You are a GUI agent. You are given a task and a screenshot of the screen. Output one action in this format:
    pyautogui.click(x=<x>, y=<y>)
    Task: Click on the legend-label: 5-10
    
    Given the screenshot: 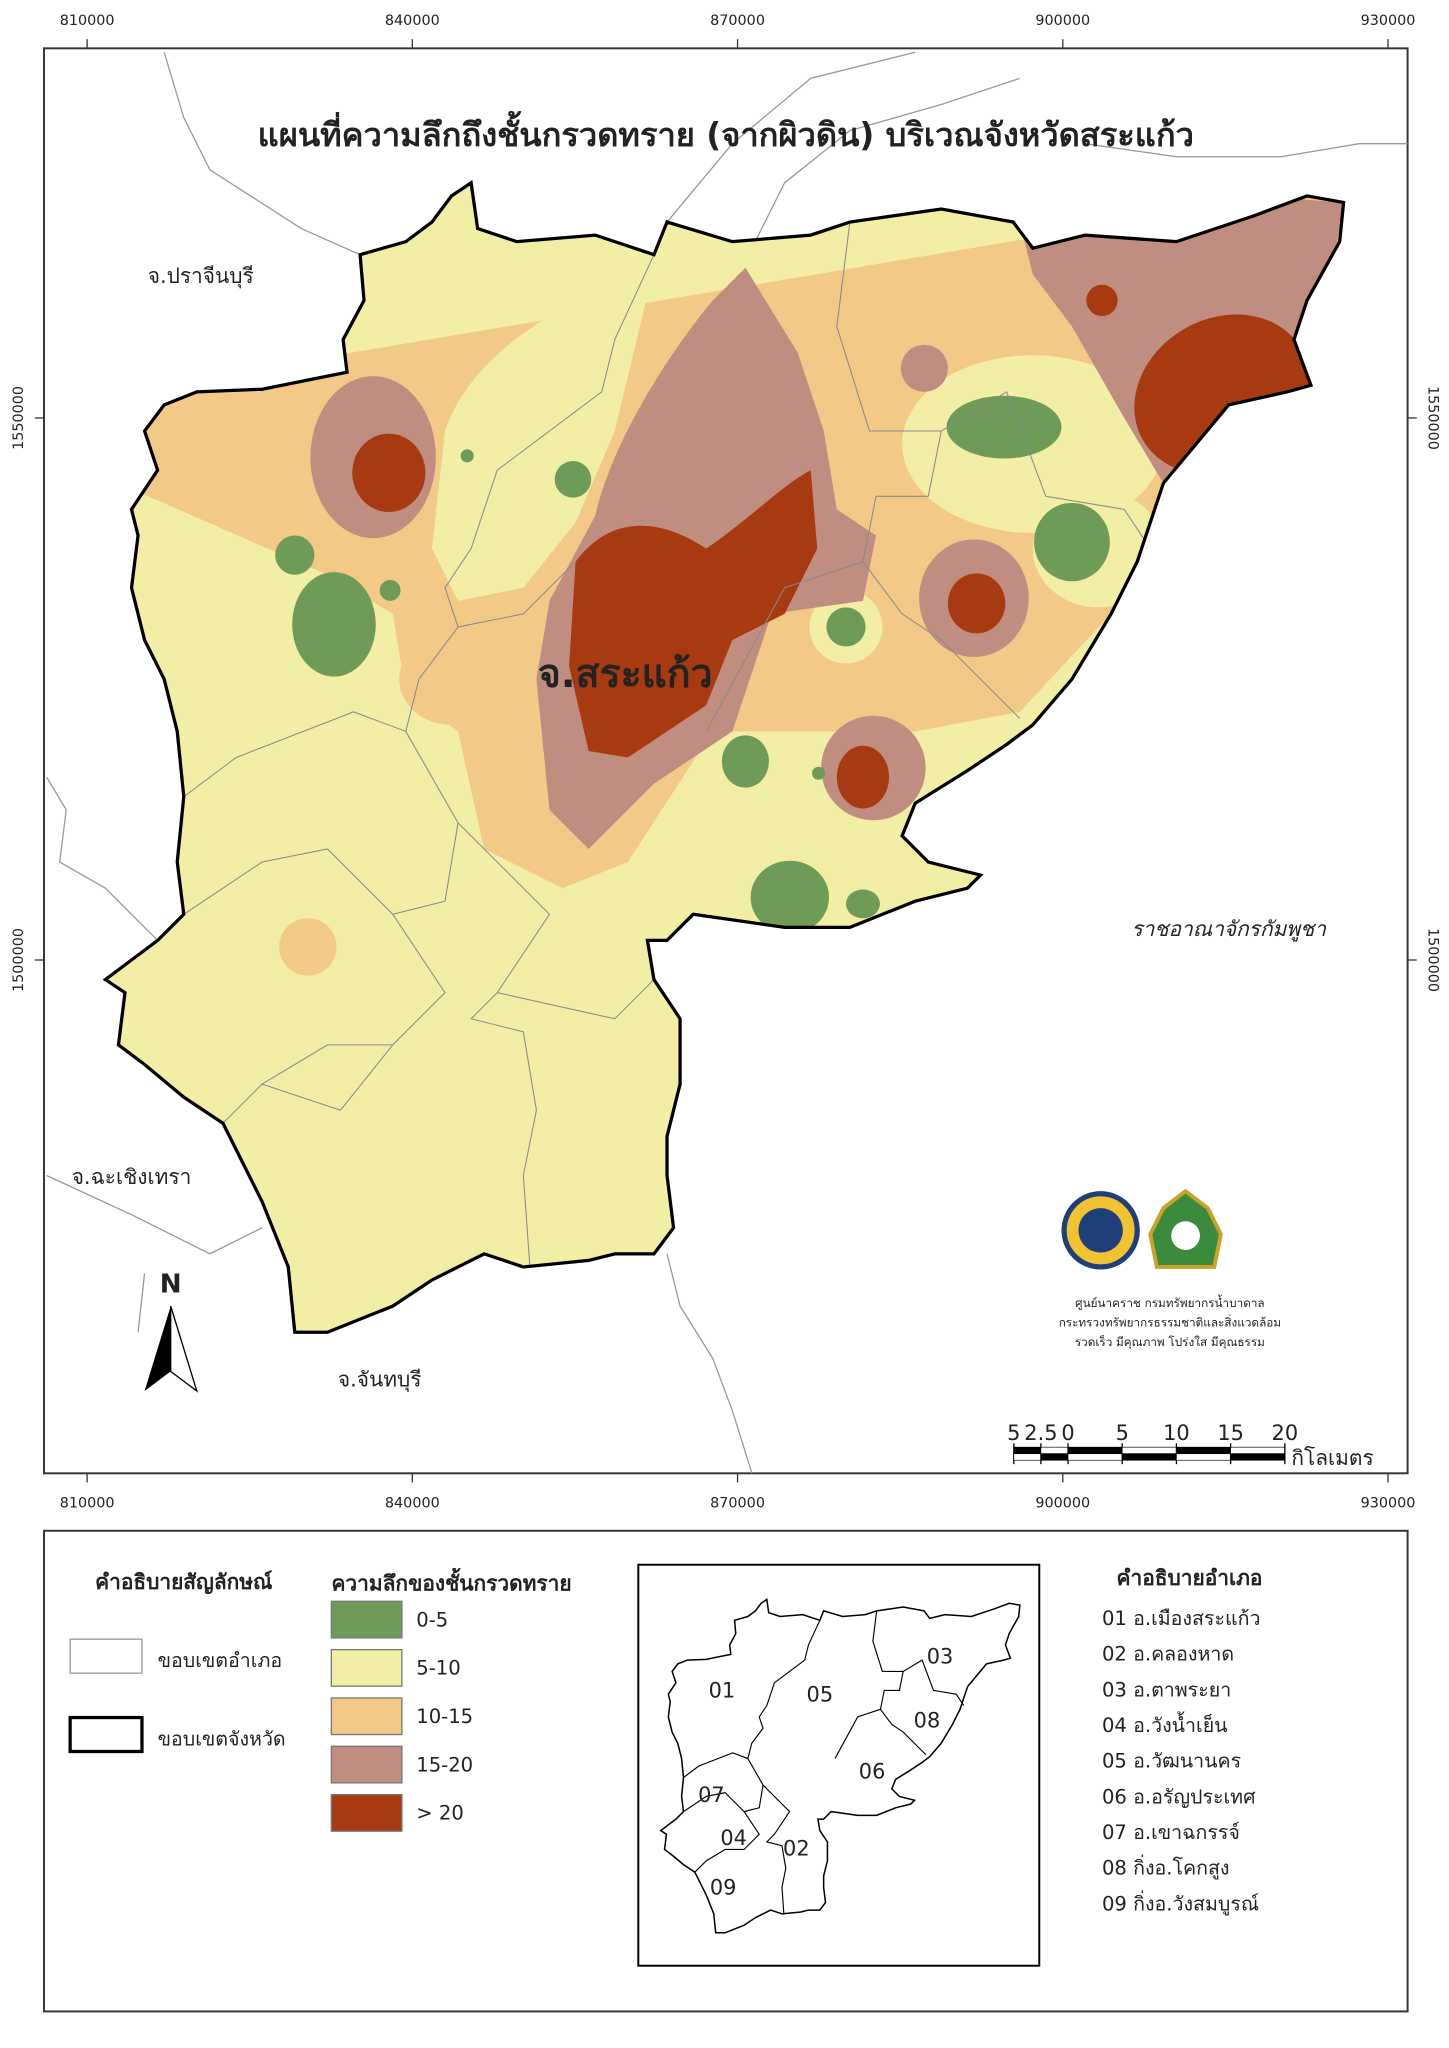 What is the action you would take?
    pyautogui.click(x=438, y=1668)
    